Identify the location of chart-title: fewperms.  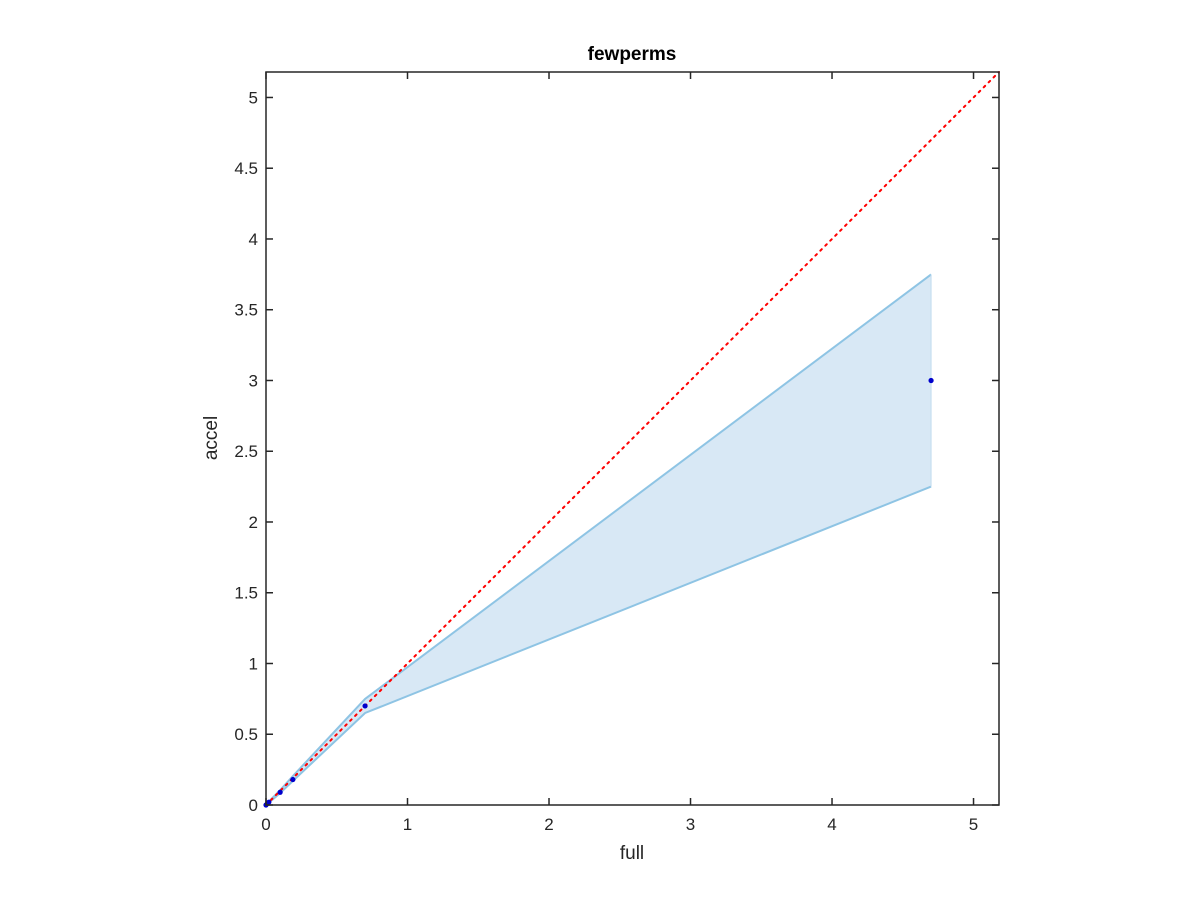
(632, 54).